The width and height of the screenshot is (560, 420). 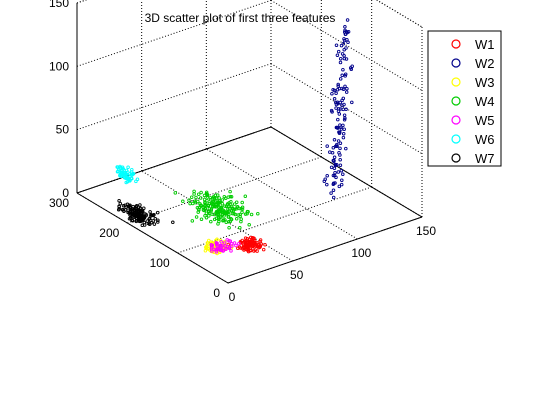 What do you see at coordinates (485, 44) in the screenshot?
I see `legend-label: W1` at bounding box center [485, 44].